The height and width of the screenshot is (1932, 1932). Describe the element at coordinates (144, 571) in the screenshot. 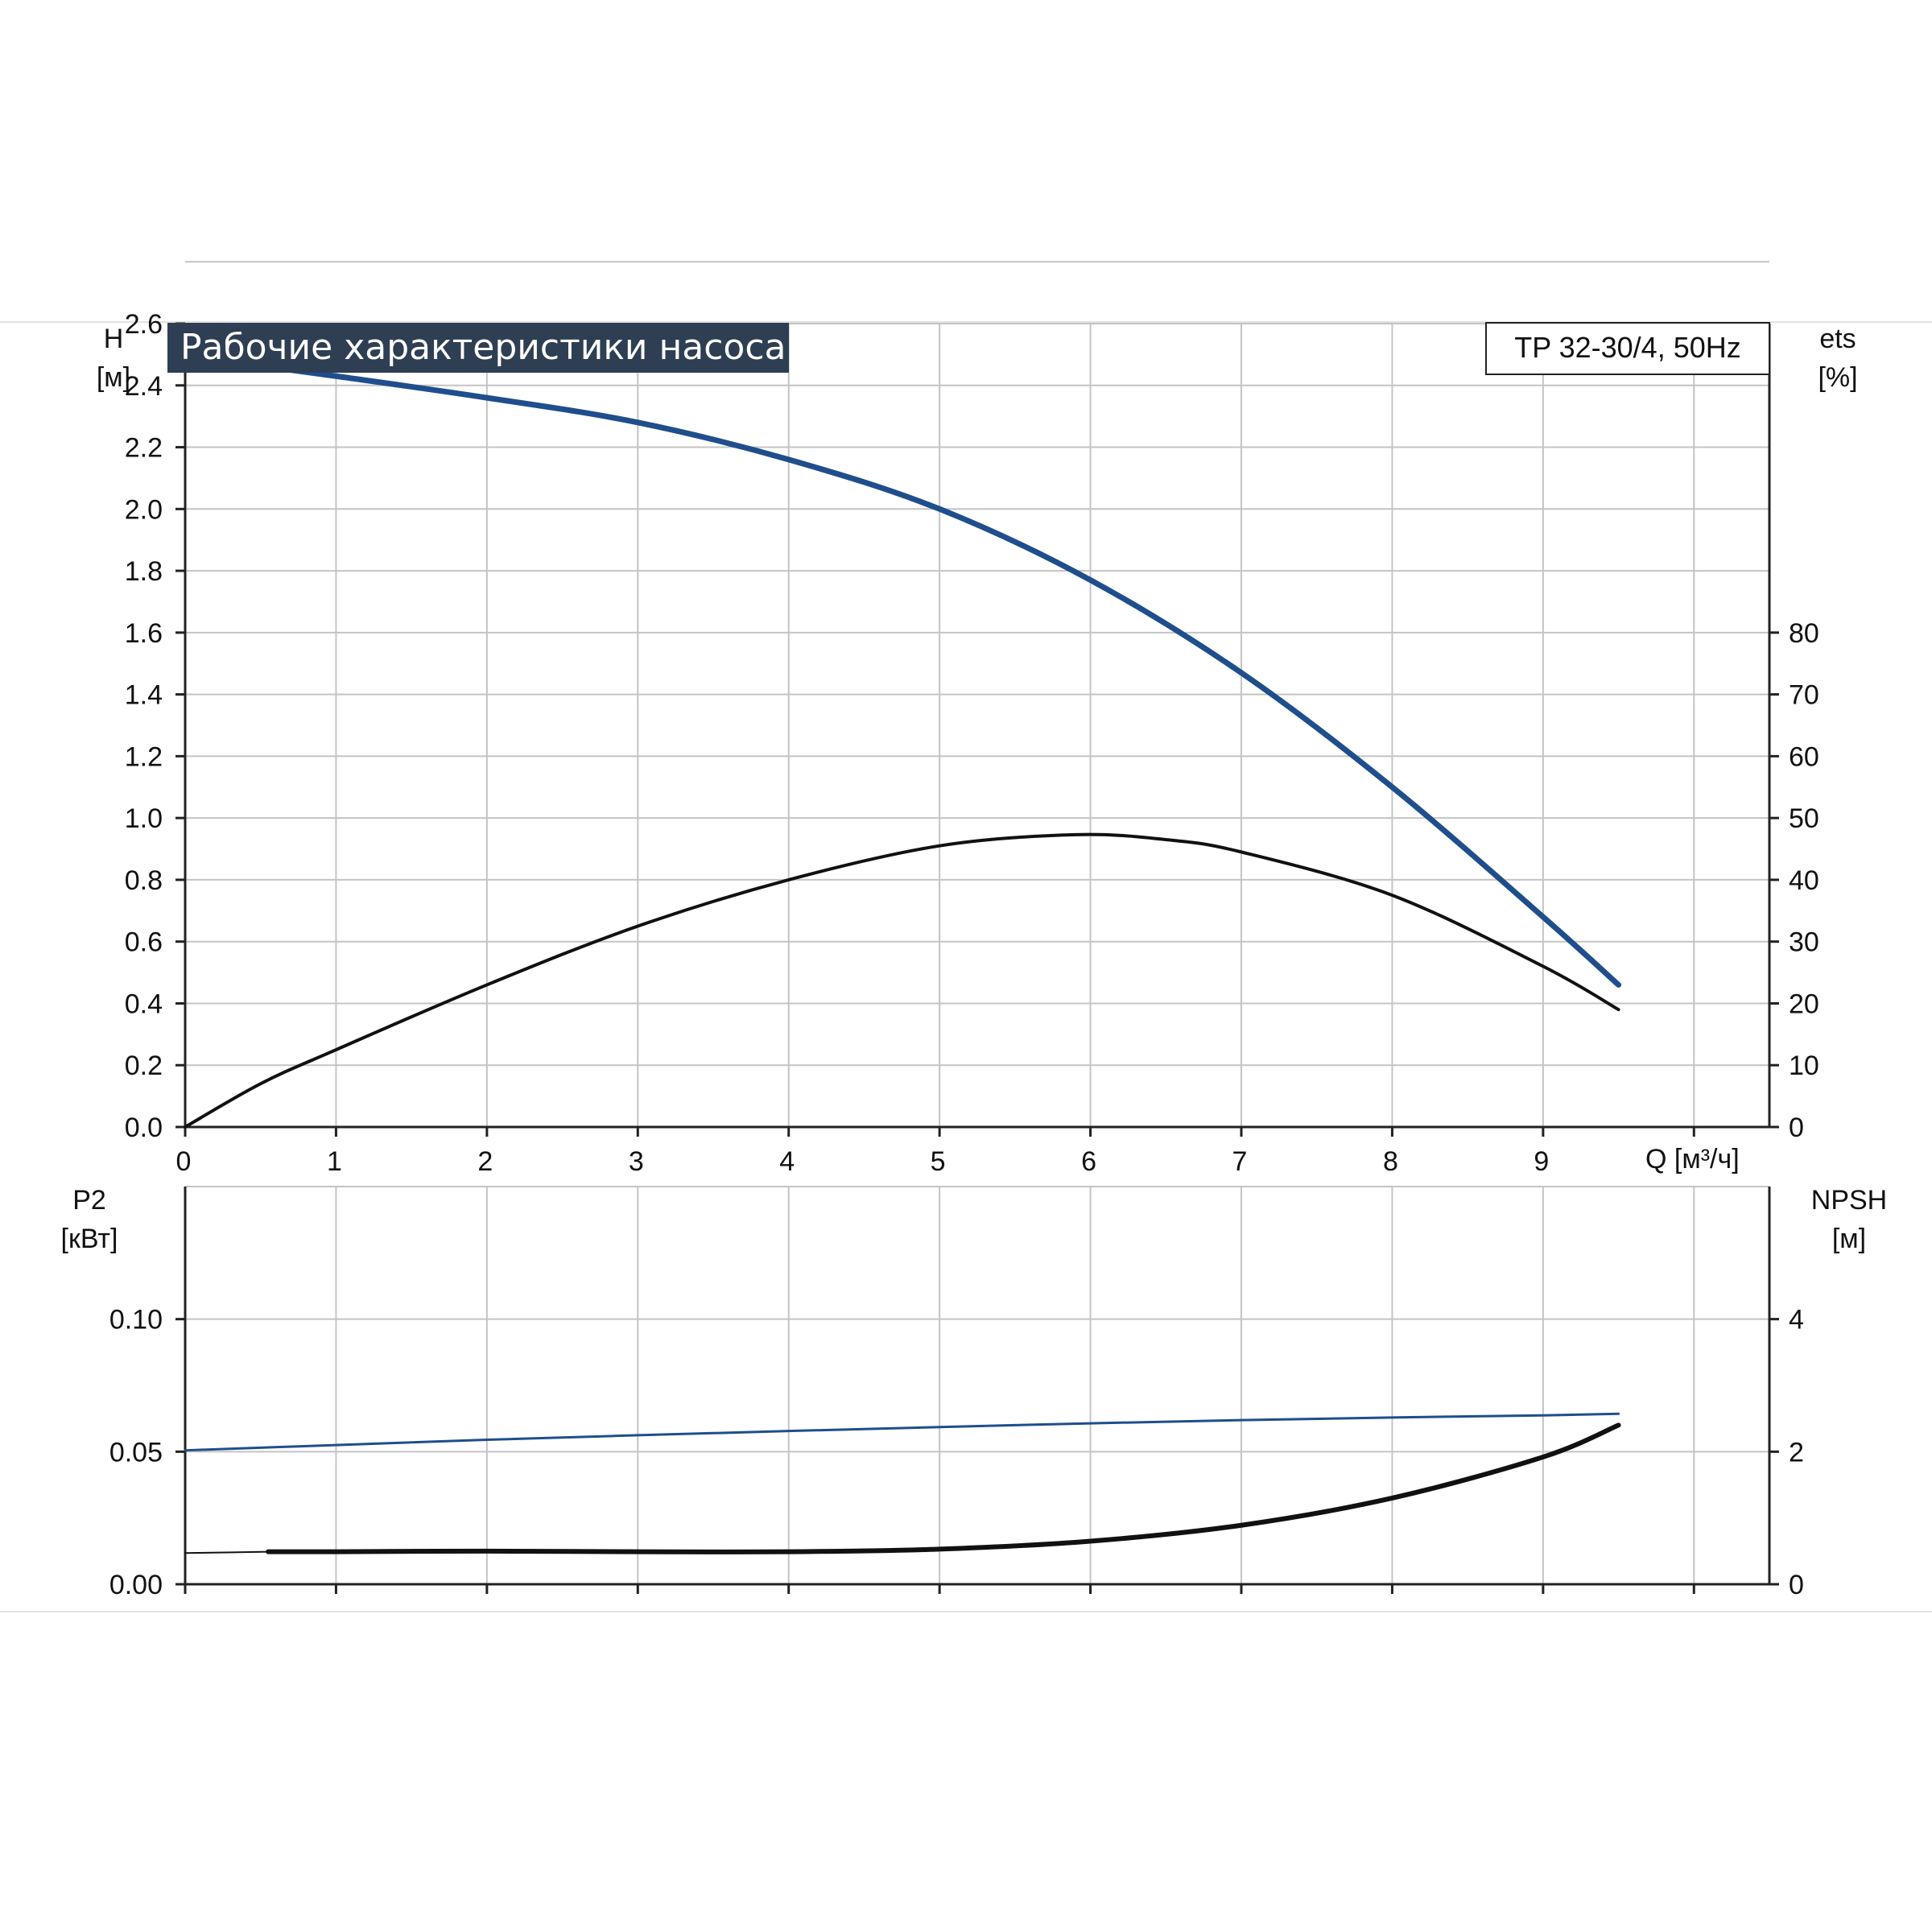

I see `y-tick-label: 1.8` at that location.